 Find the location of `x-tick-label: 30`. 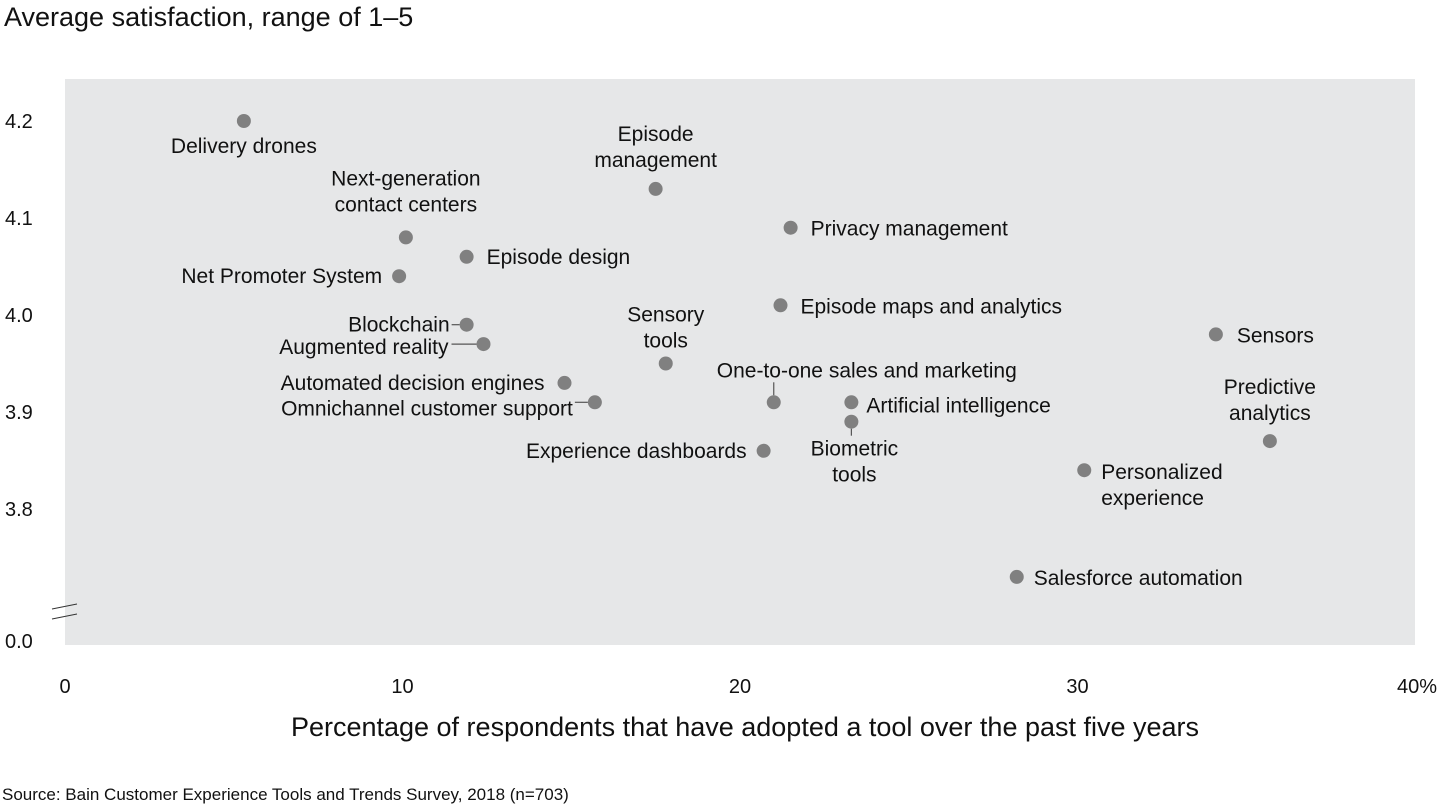

x-tick-label: 30 is located at coordinates (1077, 687).